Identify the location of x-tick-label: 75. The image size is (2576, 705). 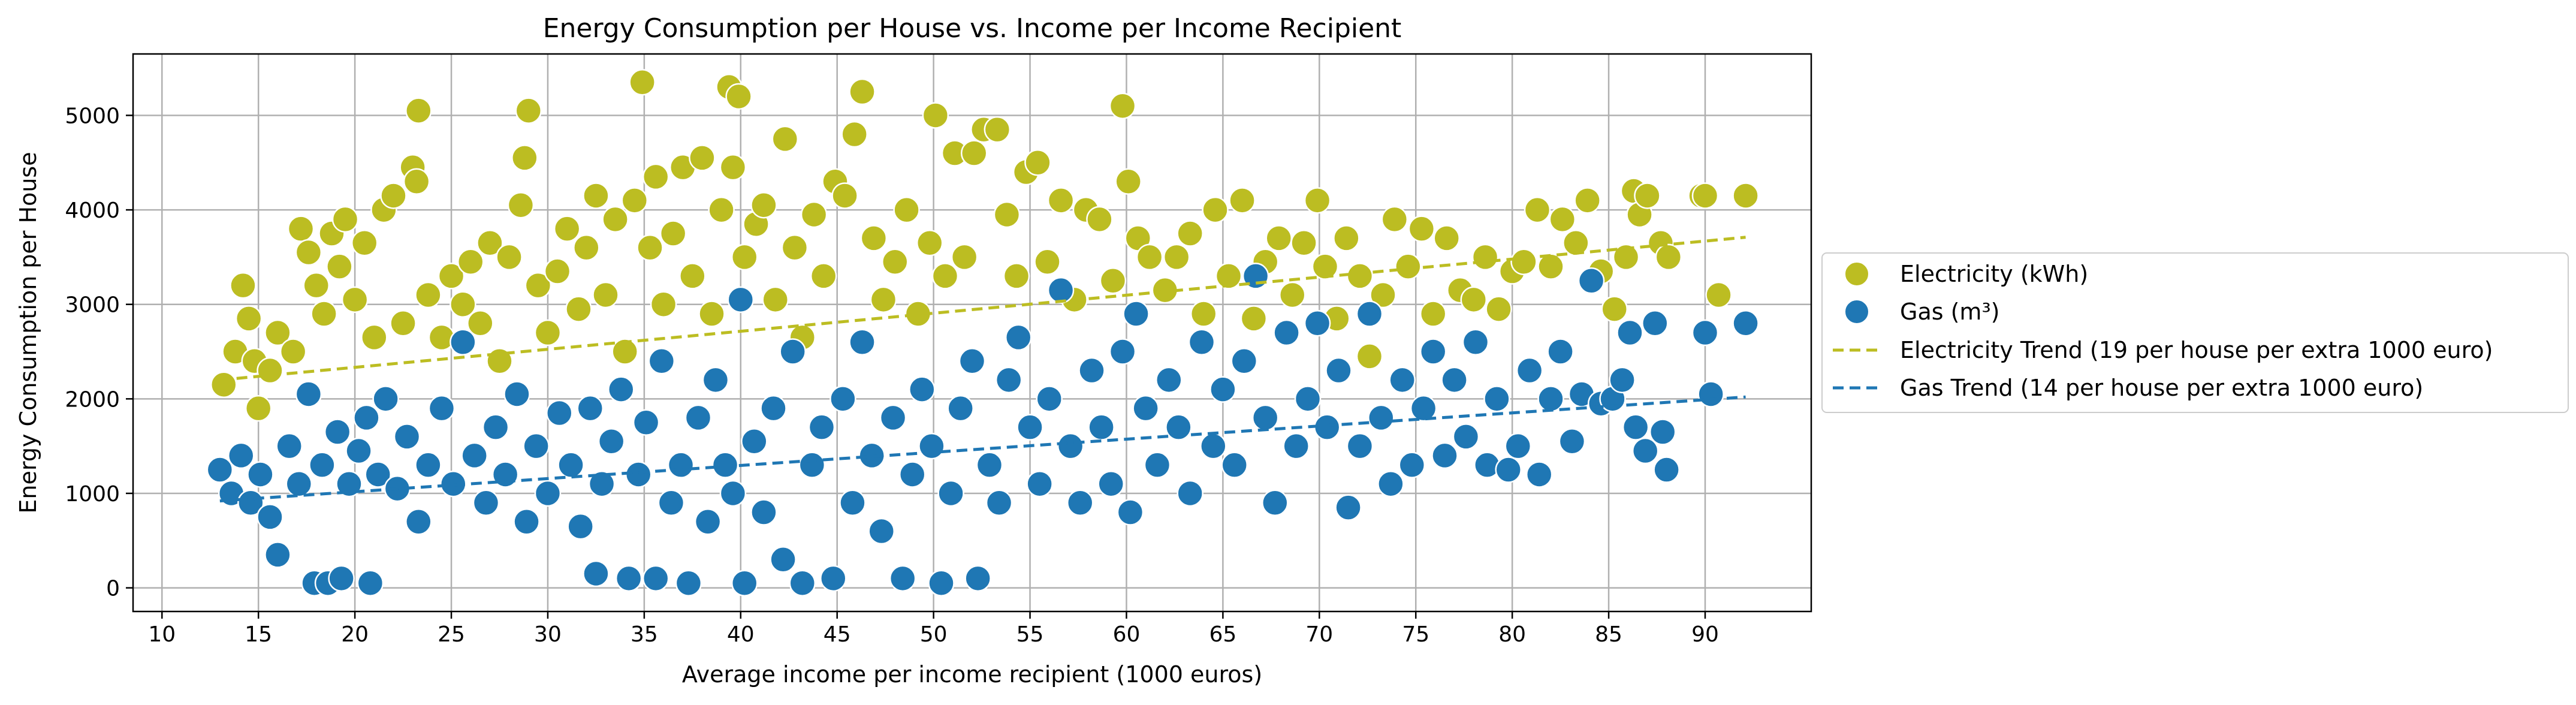
(1415, 635).